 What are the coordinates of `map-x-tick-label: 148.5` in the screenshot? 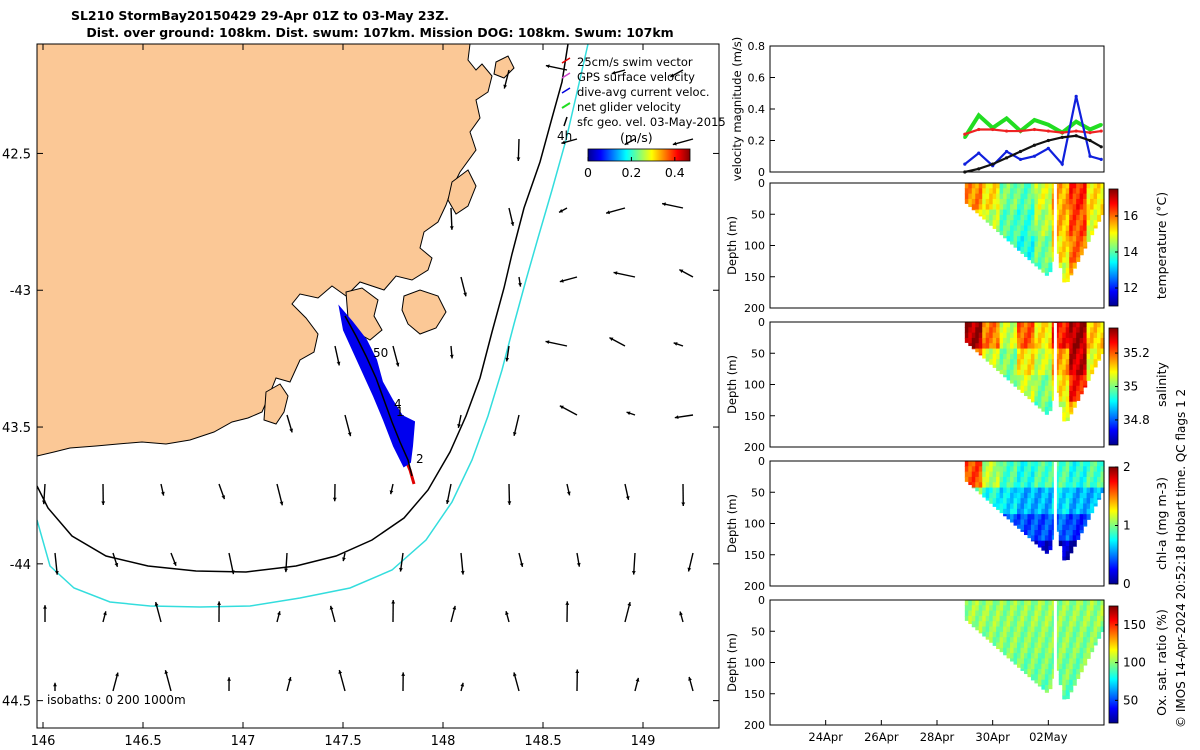 It's located at (542, 741).